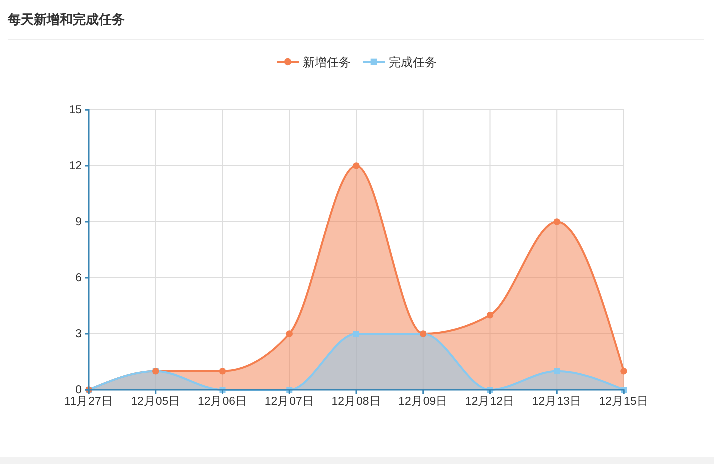  Describe the element at coordinates (557, 401) in the screenshot. I see `x-tick-label: 12月13日` at that location.